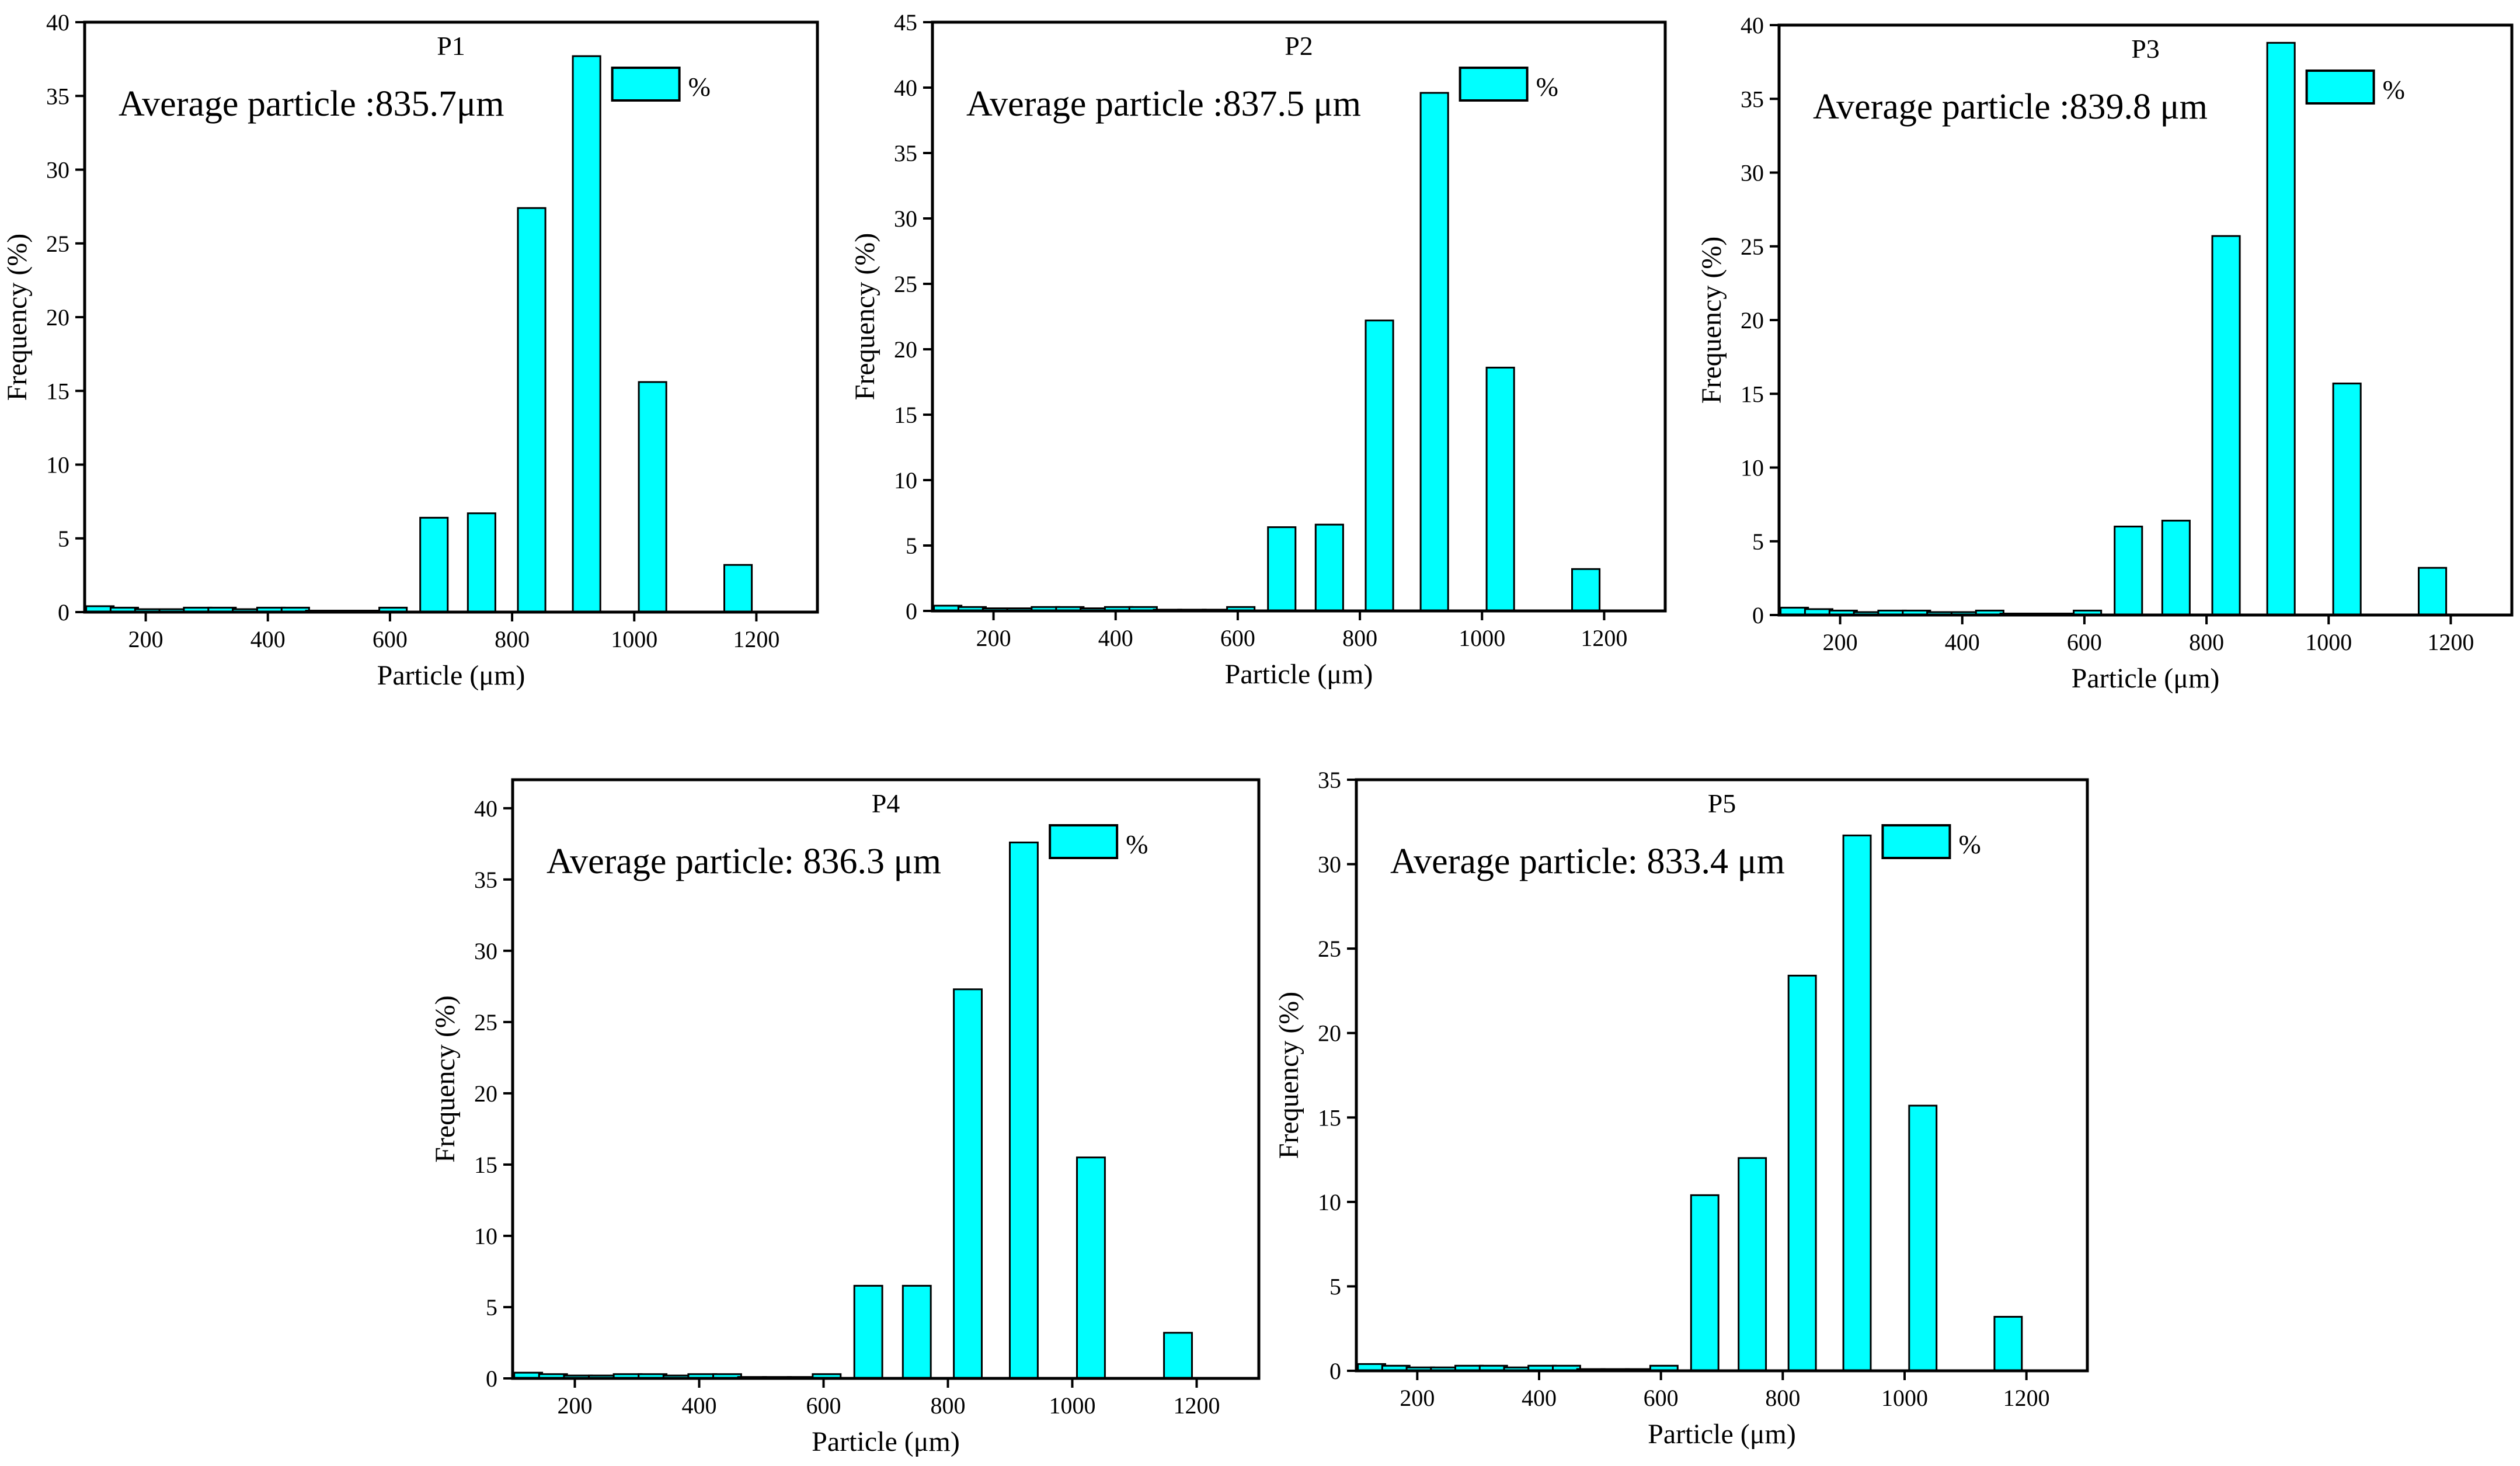 The height and width of the screenshot is (1466, 2520). Describe the element at coordinates (1299, 46) in the screenshot. I see `chart-title: P2` at that location.